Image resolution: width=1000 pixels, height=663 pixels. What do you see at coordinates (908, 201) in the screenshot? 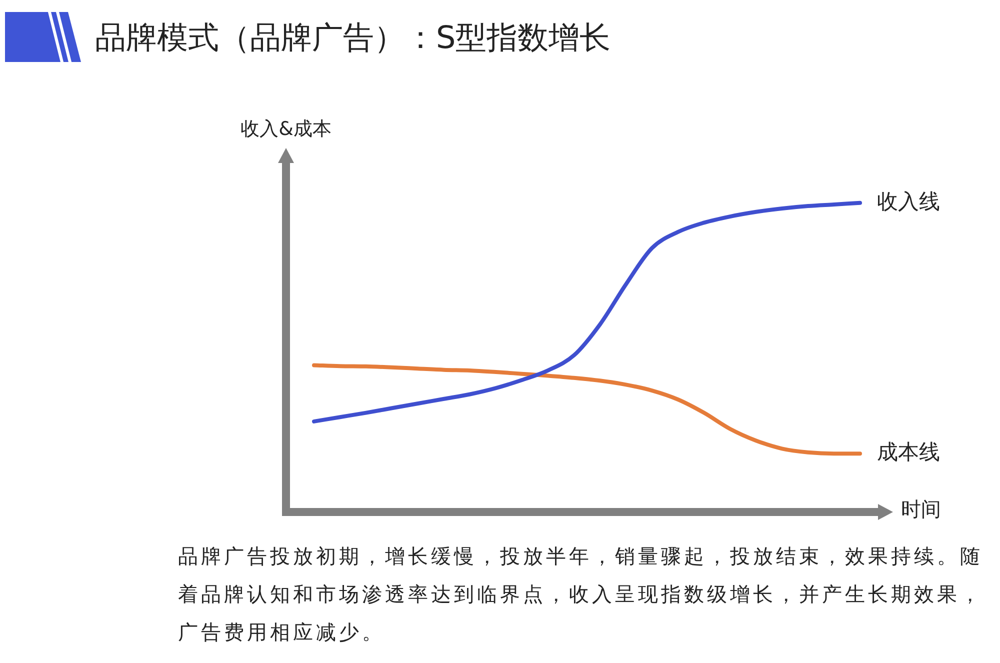
I see `series-label: 收入线` at bounding box center [908, 201].